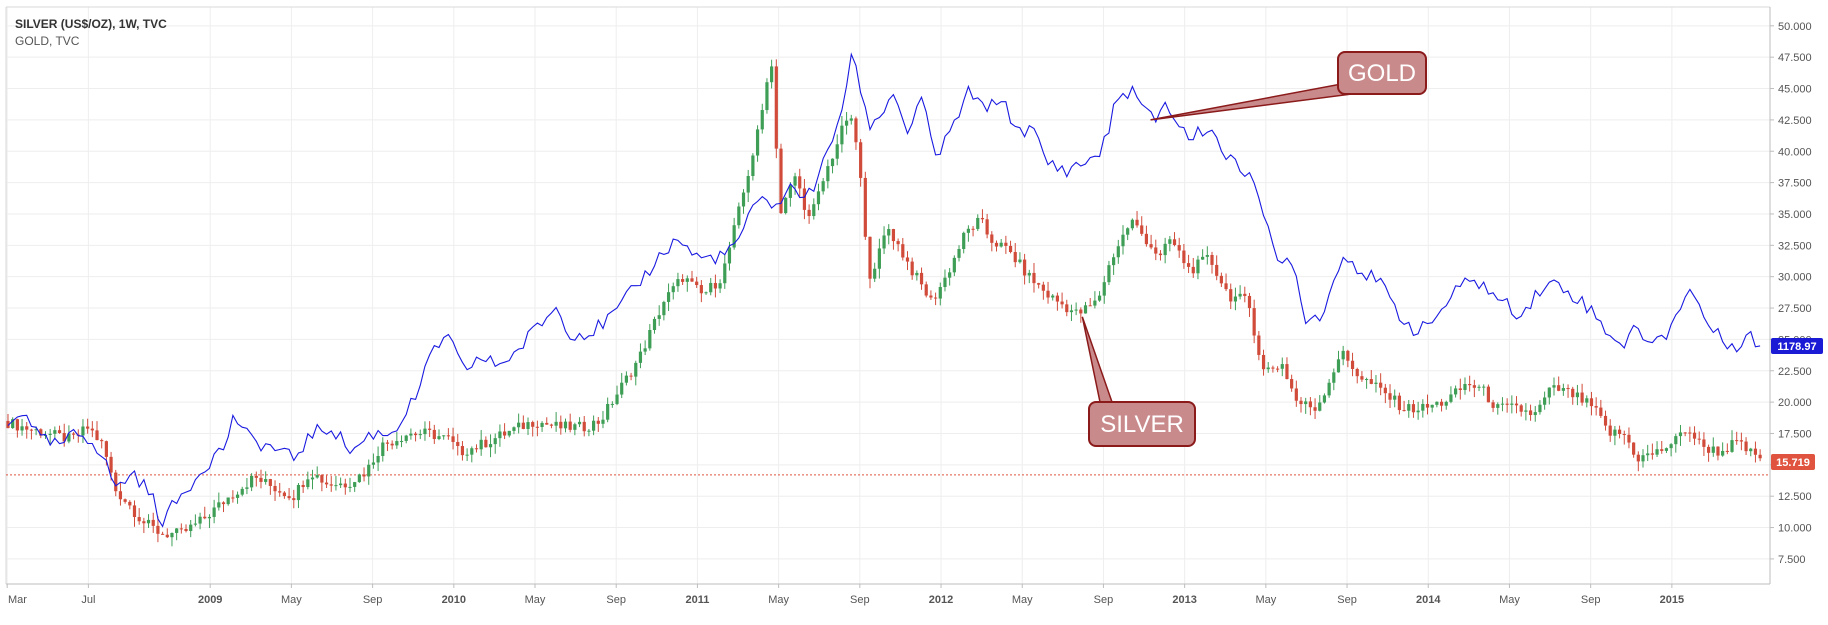 This screenshot has height=625, width=1828. Describe the element at coordinates (941, 600) in the screenshot. I see `x-tick-label: 2012` at that location.